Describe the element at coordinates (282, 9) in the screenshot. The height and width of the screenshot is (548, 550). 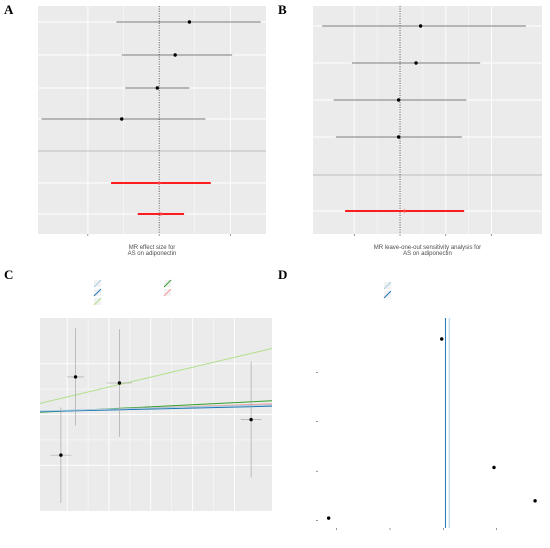
I see `panel-letter-b: B` at that location.